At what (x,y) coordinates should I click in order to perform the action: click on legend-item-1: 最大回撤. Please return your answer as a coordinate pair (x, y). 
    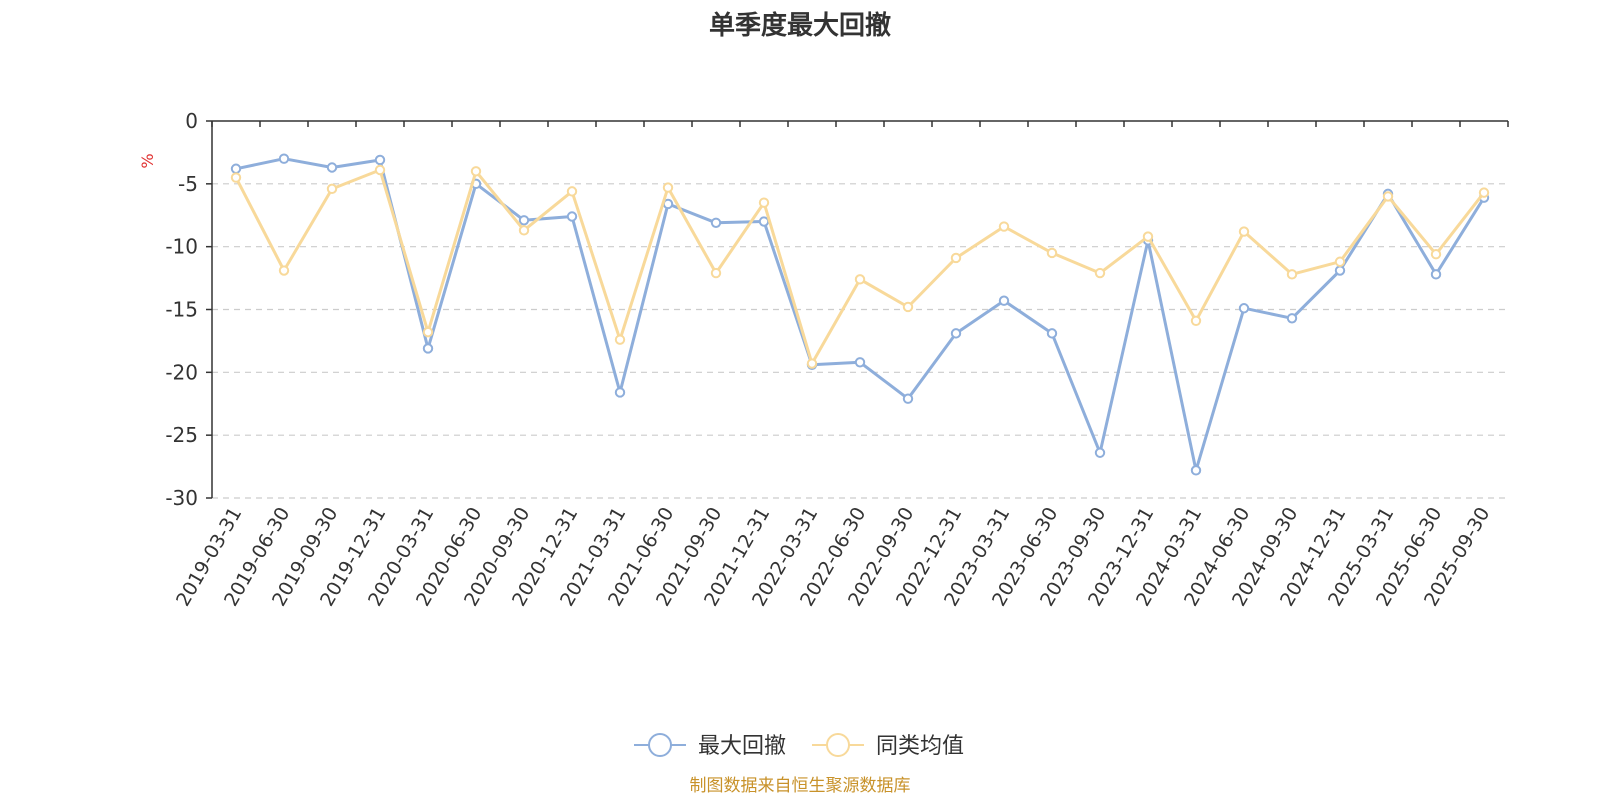
    Looking at the image, I should click on (710, 746).